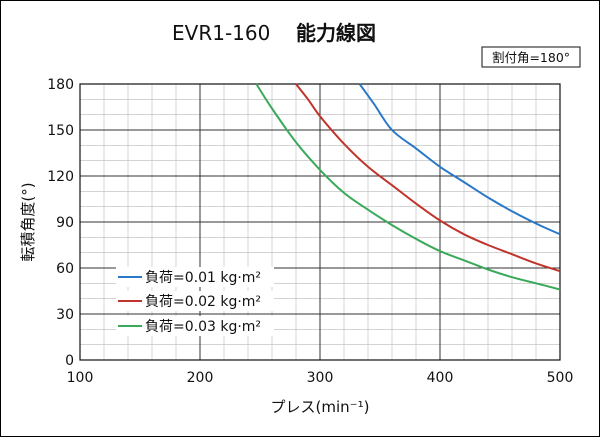 The height and width of the screenshot is (437, 600). Describe the element at coordinates (65, 269) in the screenshot. I see `y-tick-label: 60` at that location.